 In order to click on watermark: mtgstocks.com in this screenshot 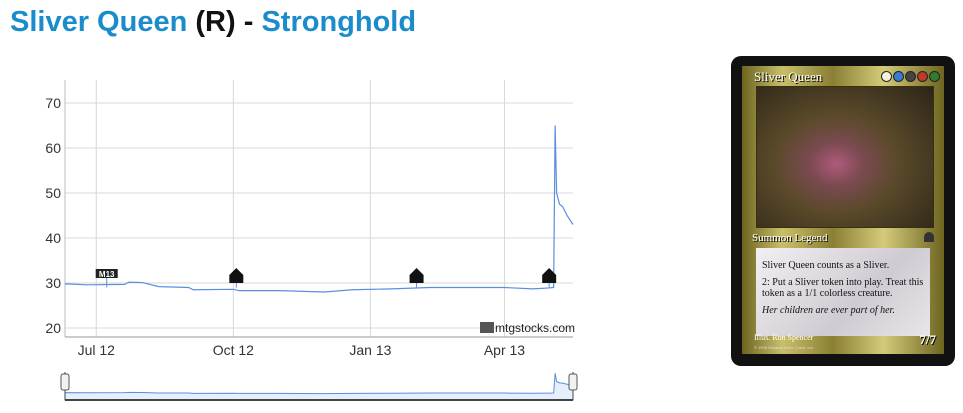, I will do `click(535, 328)`.